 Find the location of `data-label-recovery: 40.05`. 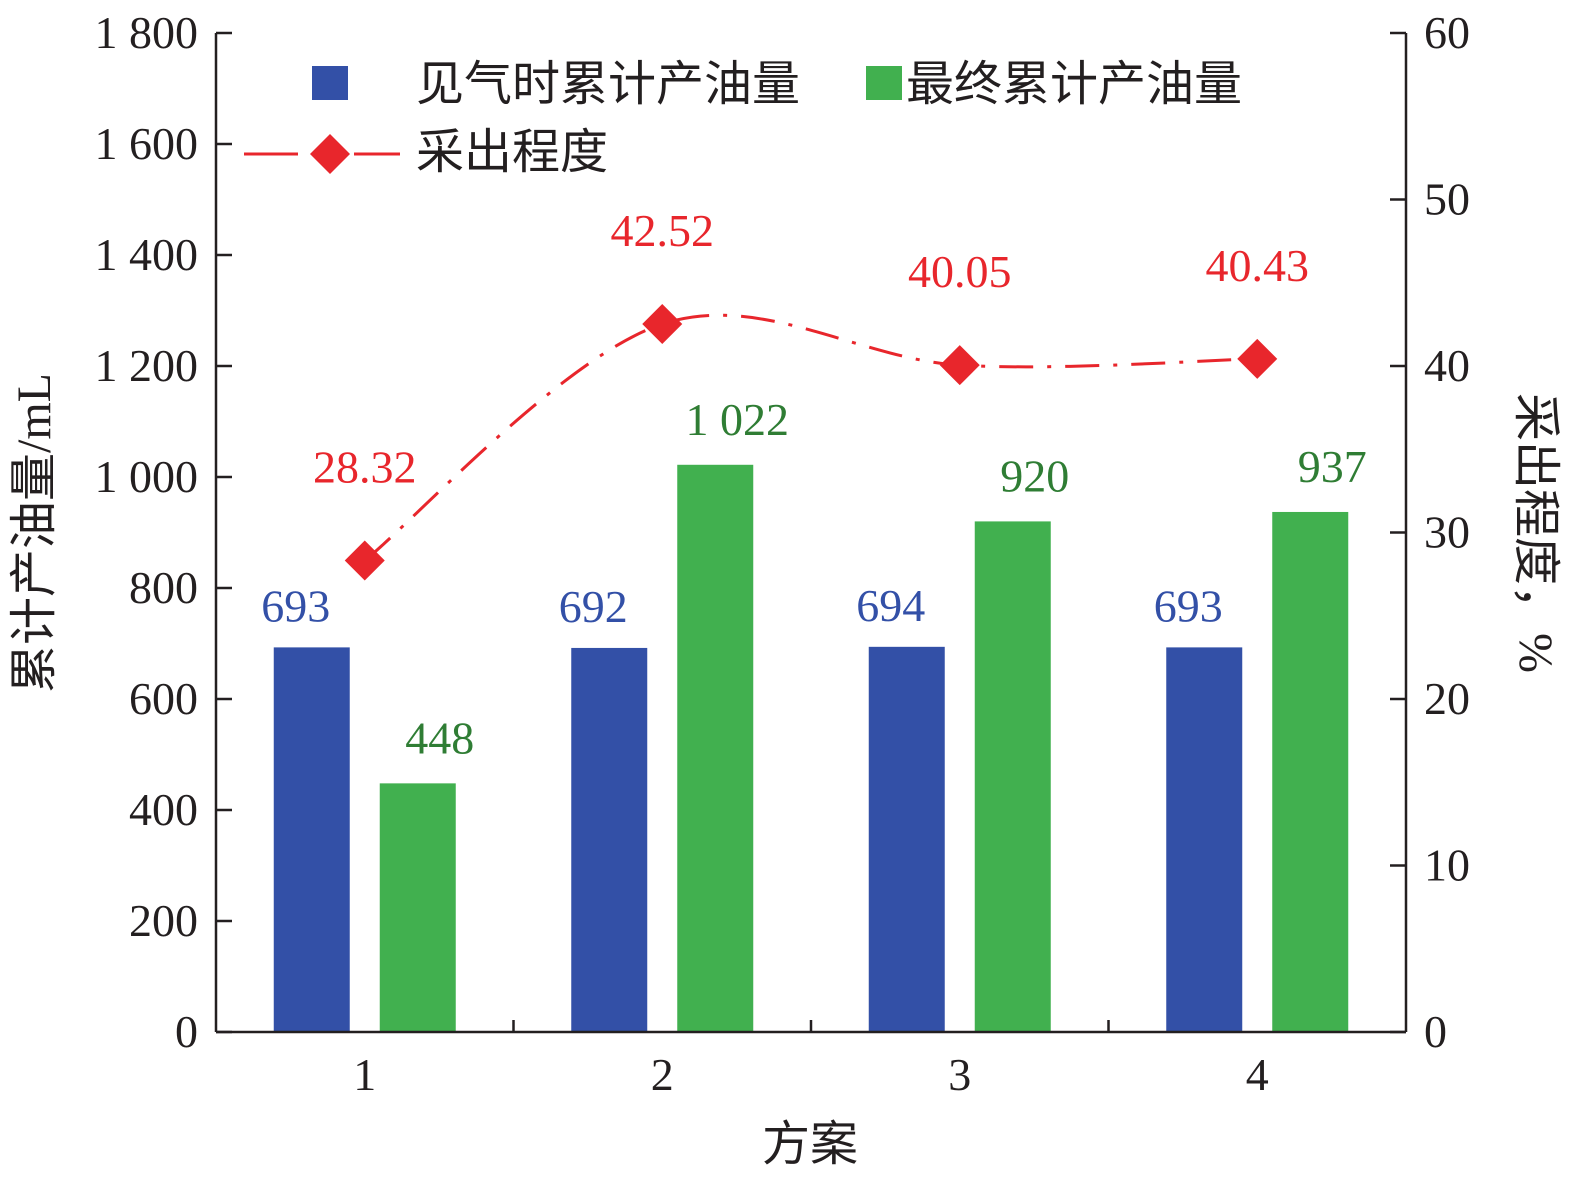

data-label-recovery: 40.05 is located at coordinates (960, 271).